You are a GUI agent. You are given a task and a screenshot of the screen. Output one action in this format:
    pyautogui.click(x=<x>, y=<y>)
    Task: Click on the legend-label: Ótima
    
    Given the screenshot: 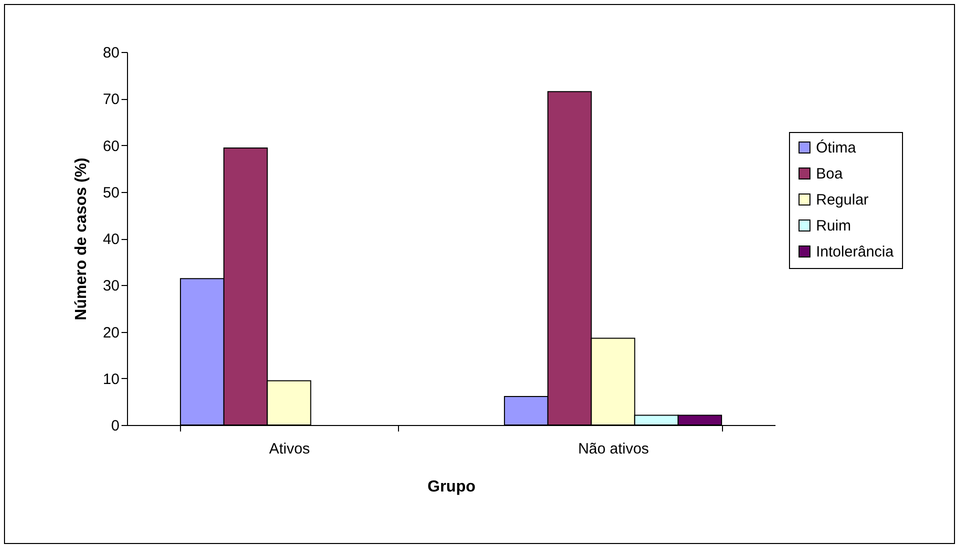 What is the action you would take?
    pyautogui.click(x=836, y=147)
    